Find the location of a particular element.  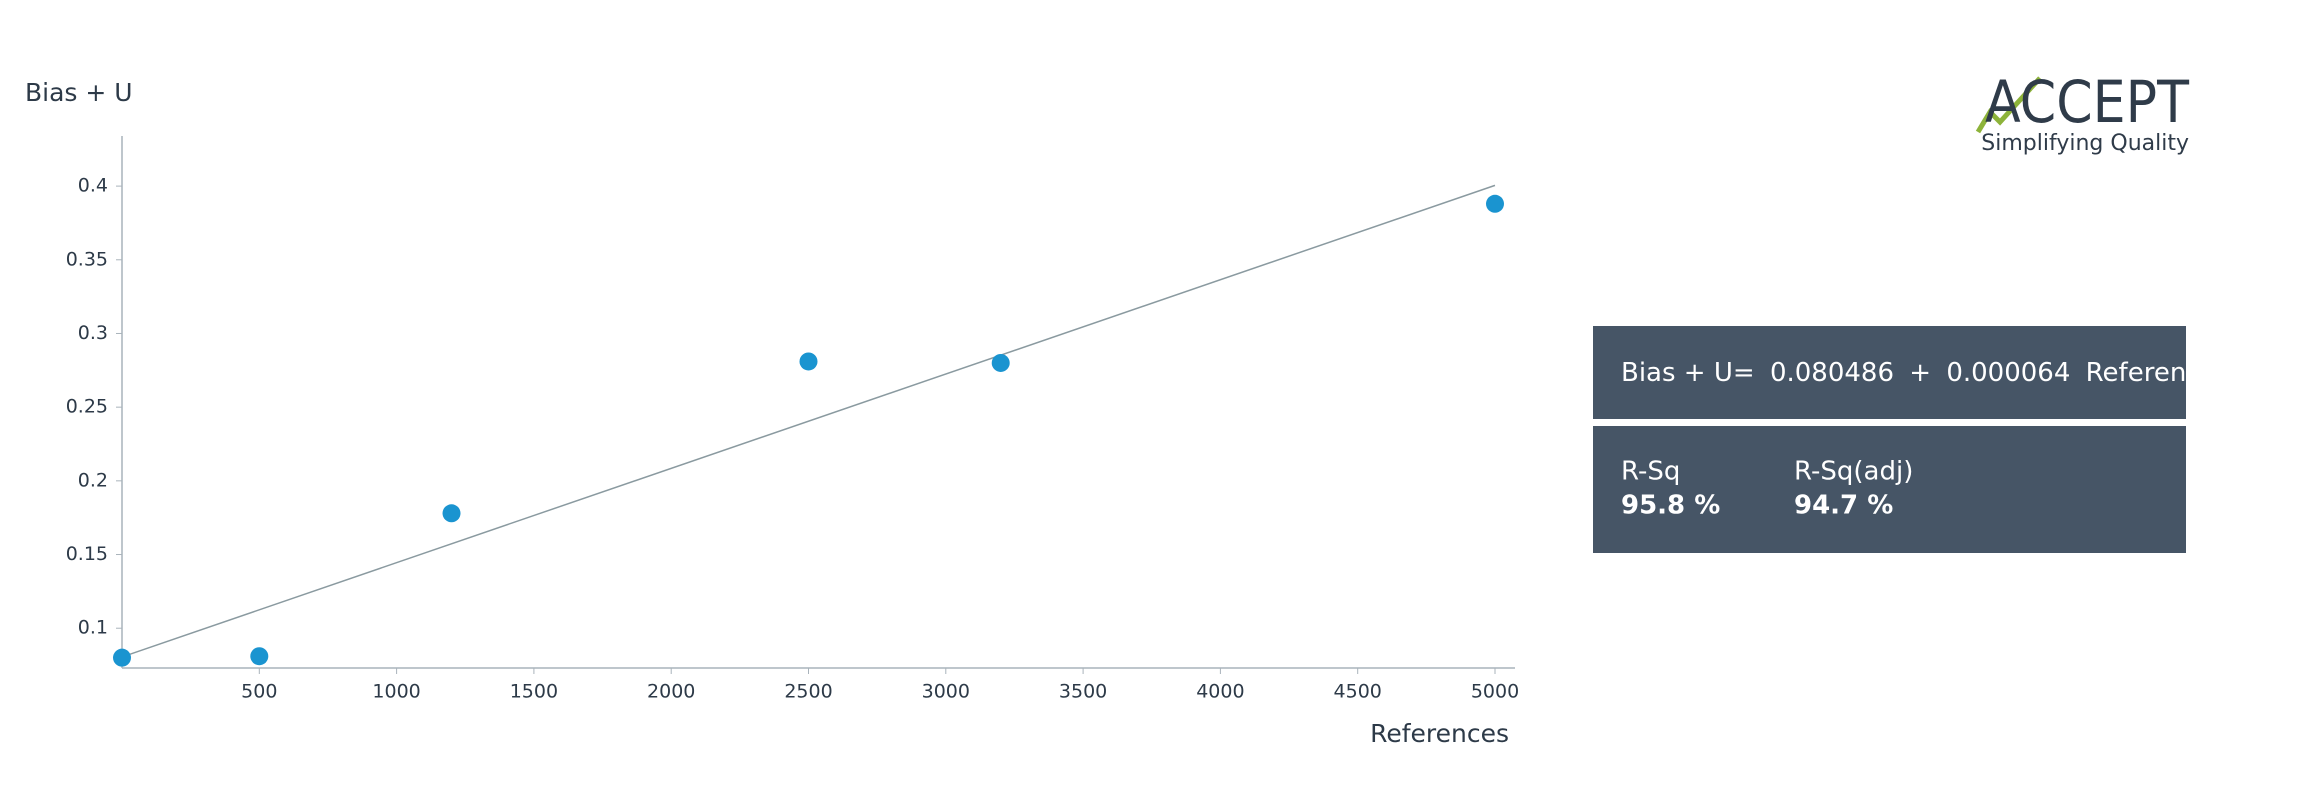

stat-label: R-Sq(adj) is located at coordinates (1853, 472).